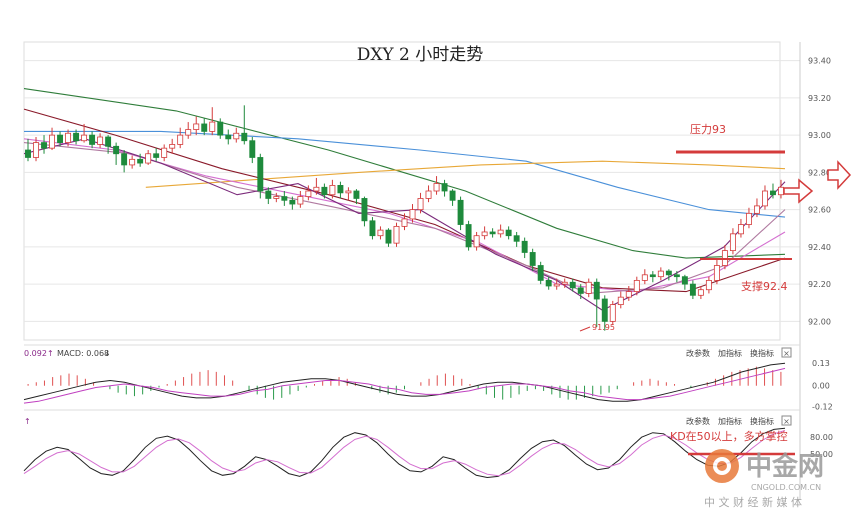 This screenshot has width=859, height=519. I want to click on macd-lines, so click(404, 383).